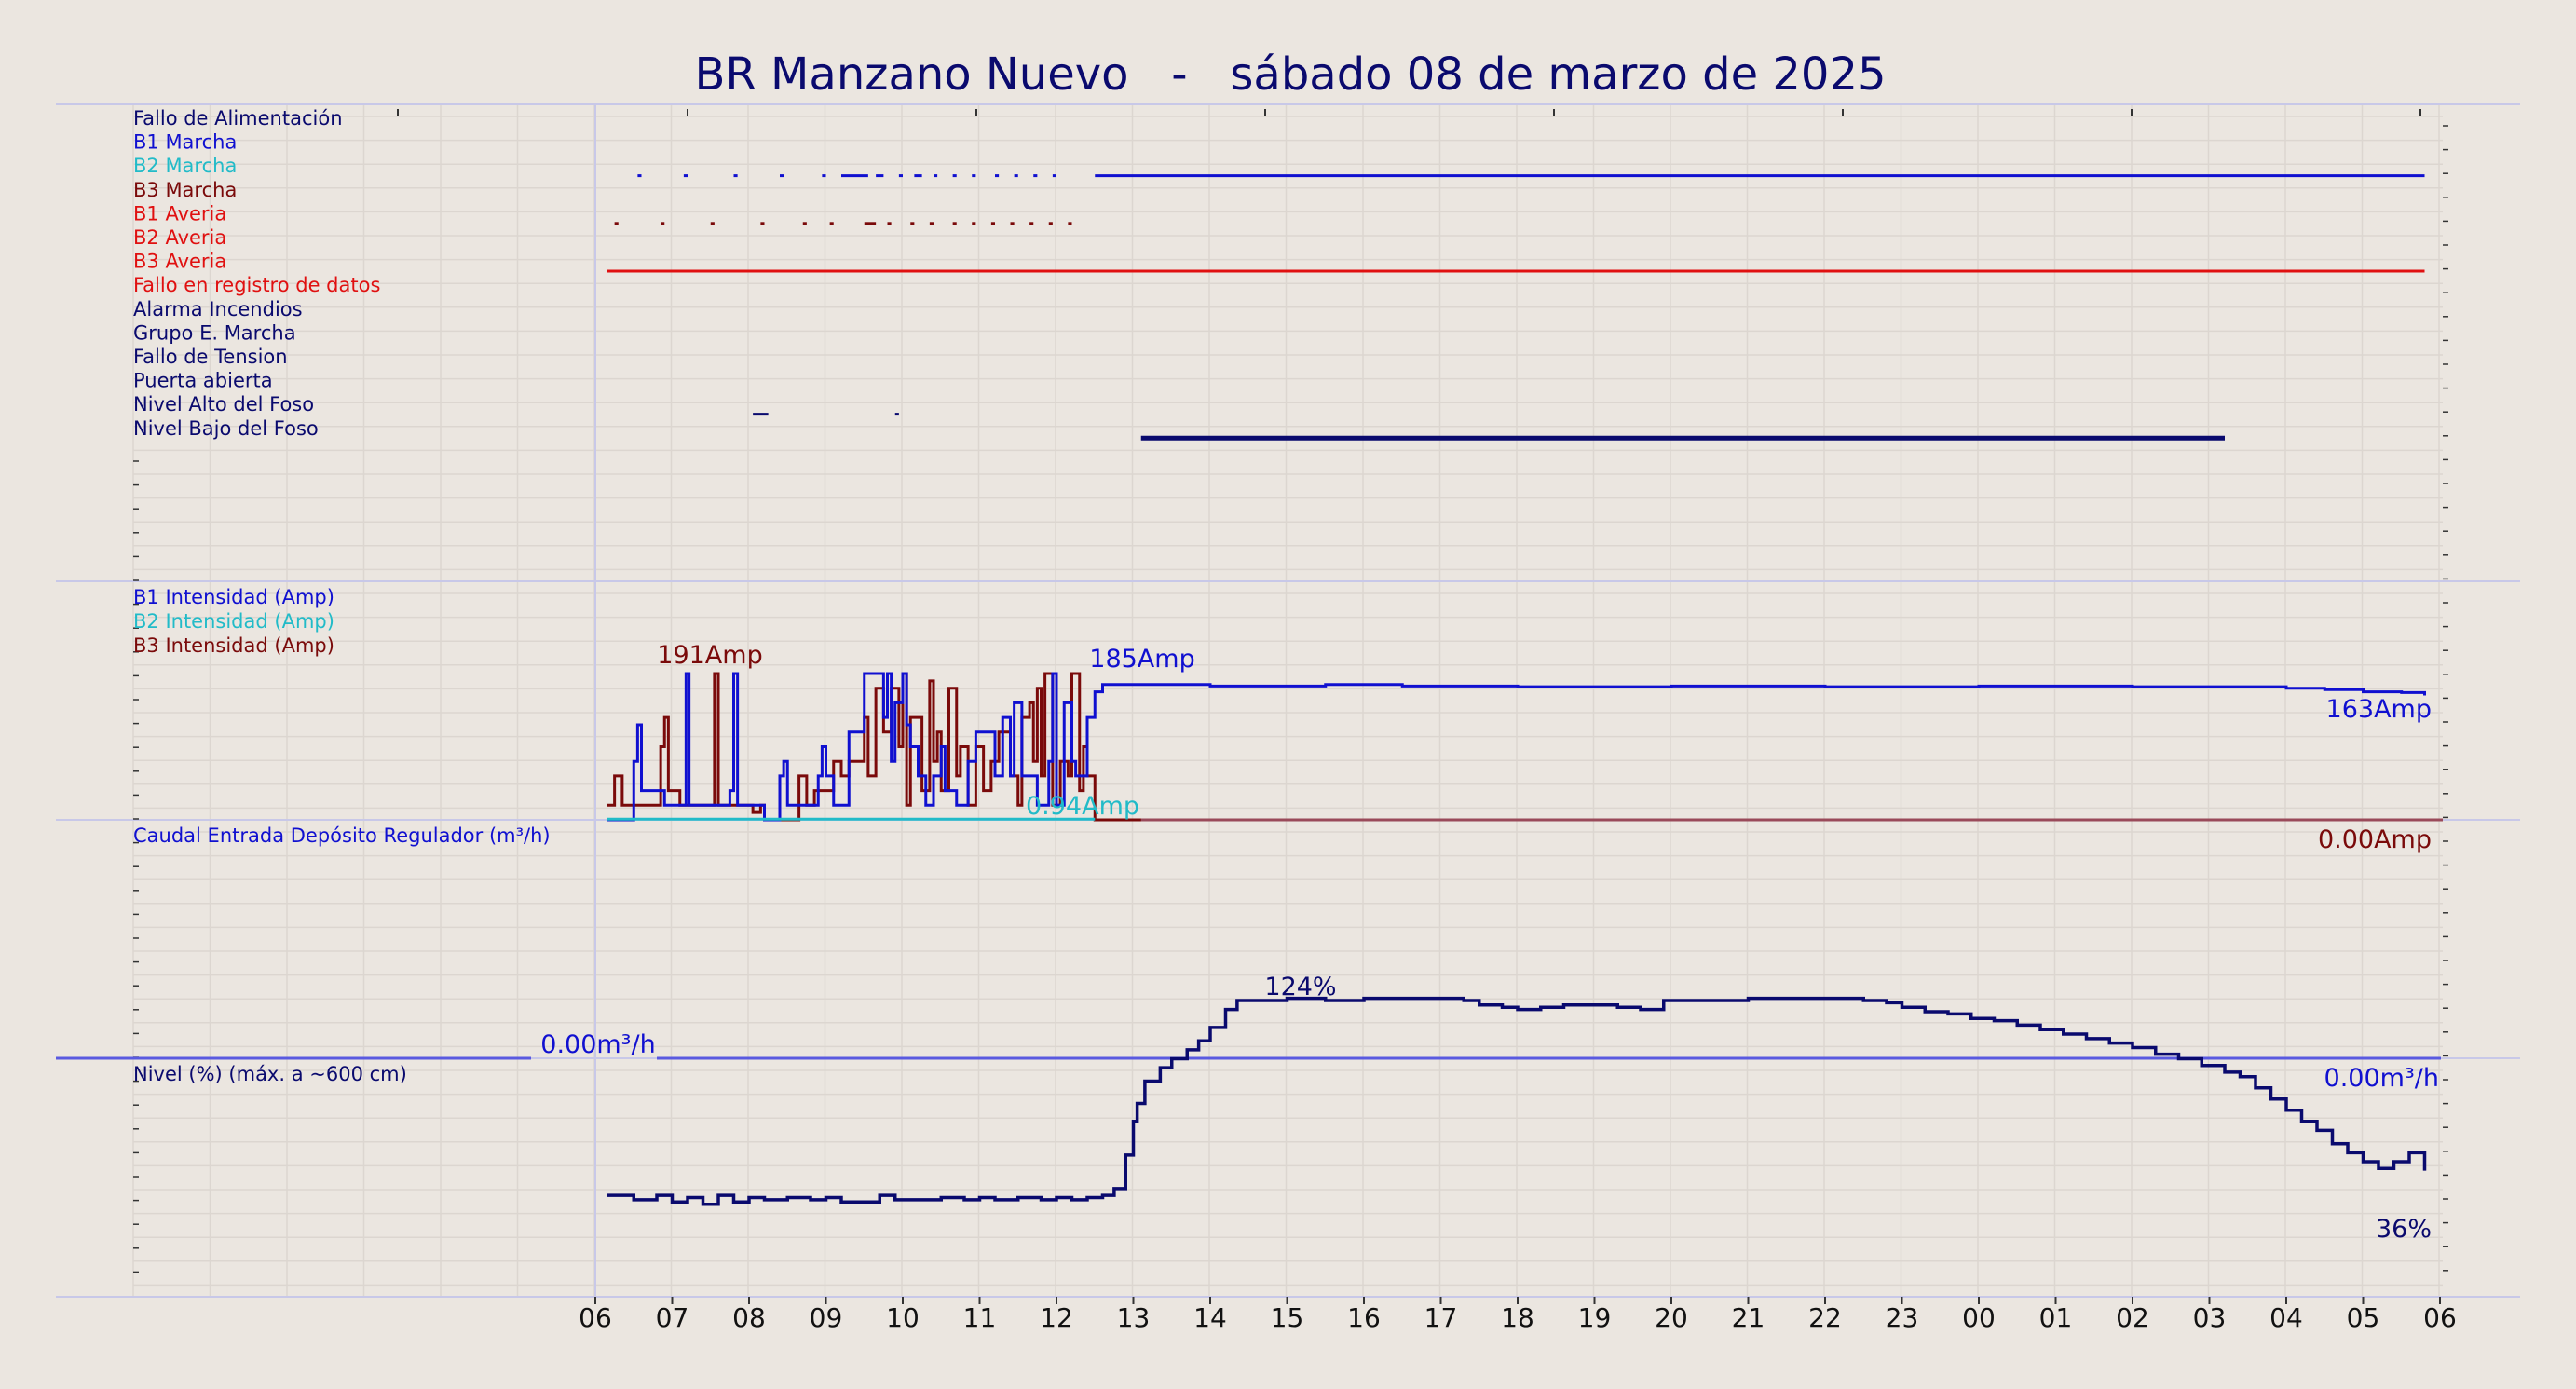  Describe the element at coordinates (218, 309) in the screenshot. I see `status-label: Alarma Incendios` at that location.